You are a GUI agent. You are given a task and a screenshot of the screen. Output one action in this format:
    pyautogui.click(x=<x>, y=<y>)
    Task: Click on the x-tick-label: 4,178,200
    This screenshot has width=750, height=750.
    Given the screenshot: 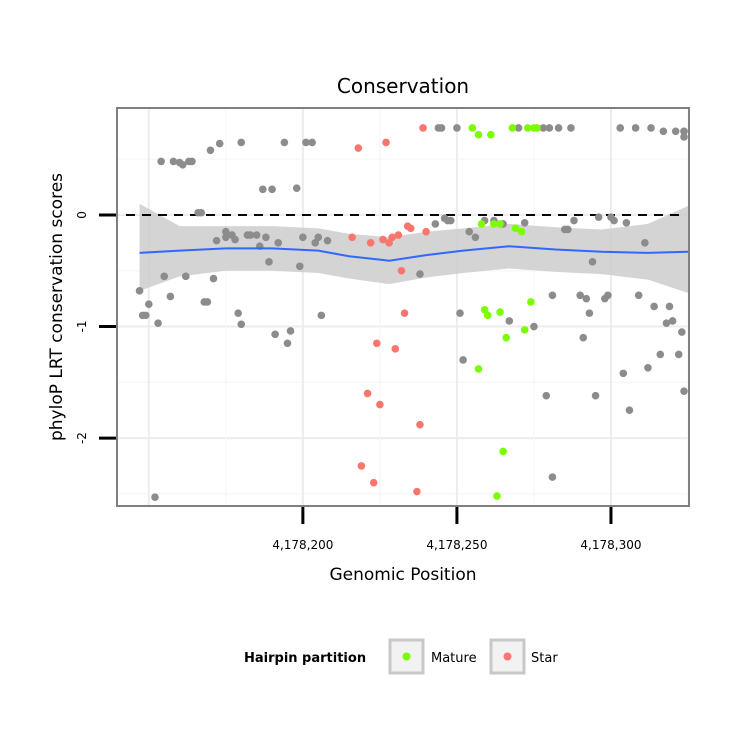 What is the action you would take?
    pyautogui.click(x=302, y=545)
    